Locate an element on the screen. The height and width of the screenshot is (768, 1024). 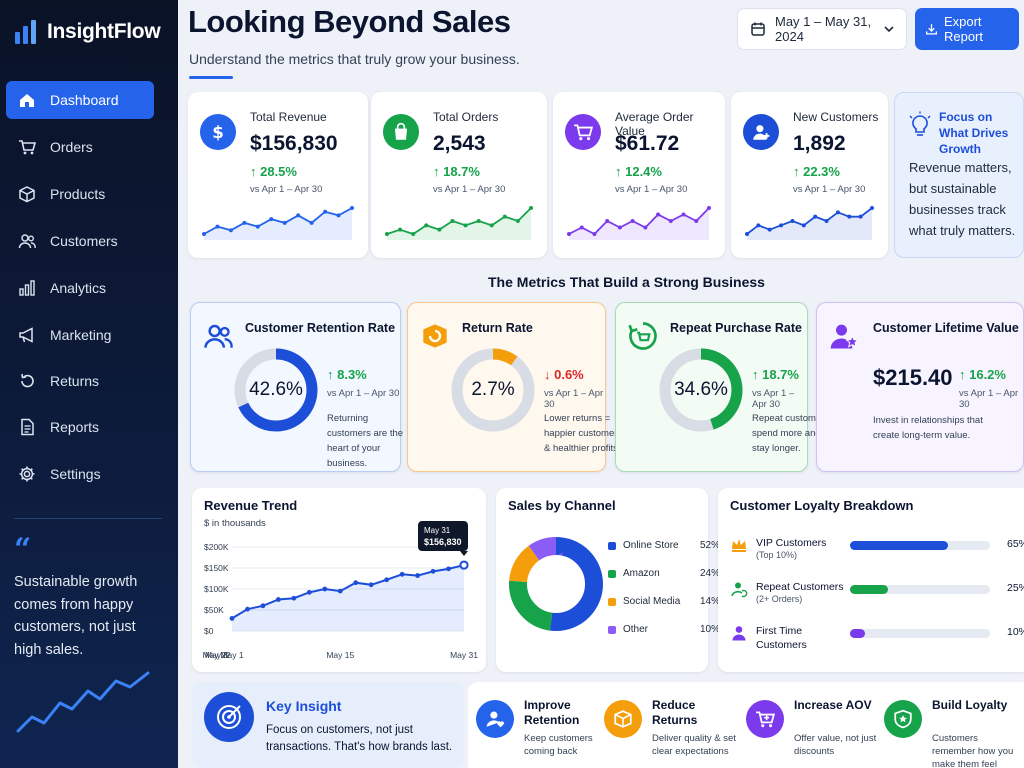
tip-description: Keep customers coming back is located at coordinates (558, 745).